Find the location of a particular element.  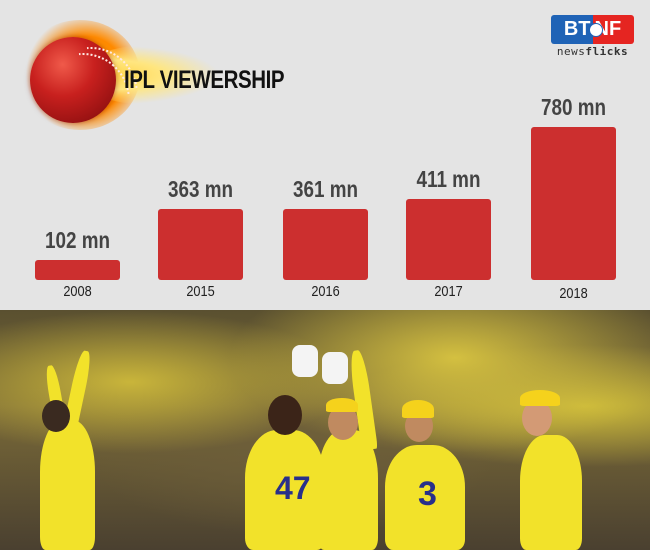

bar-value-label: 411 mn is located at coordinates (448, 179).